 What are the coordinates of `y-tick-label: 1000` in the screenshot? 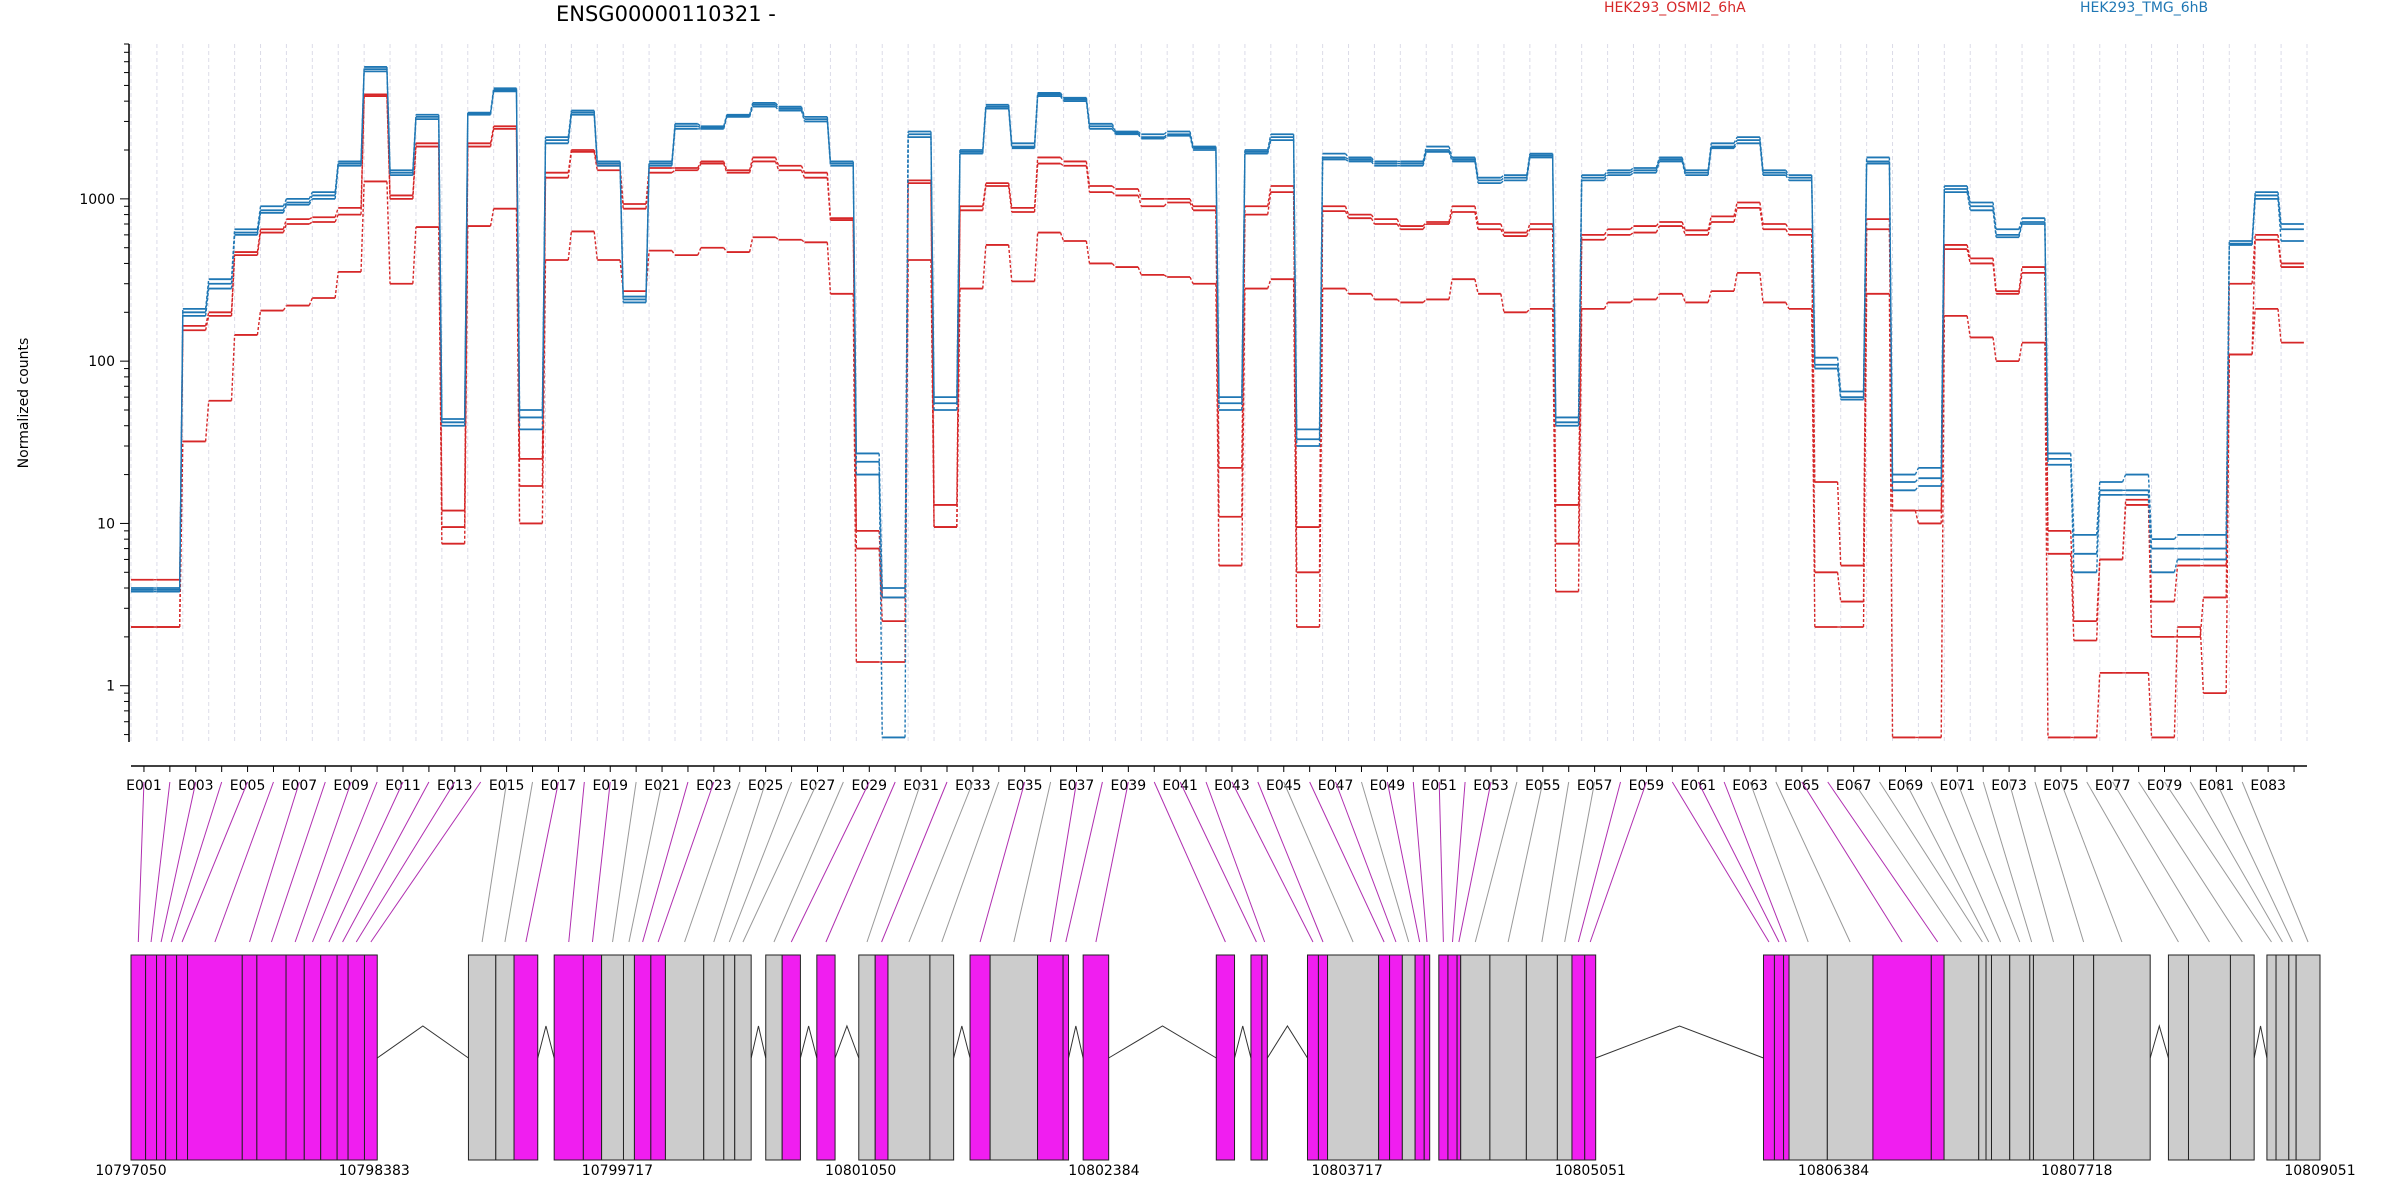 It's located at (97, 200).